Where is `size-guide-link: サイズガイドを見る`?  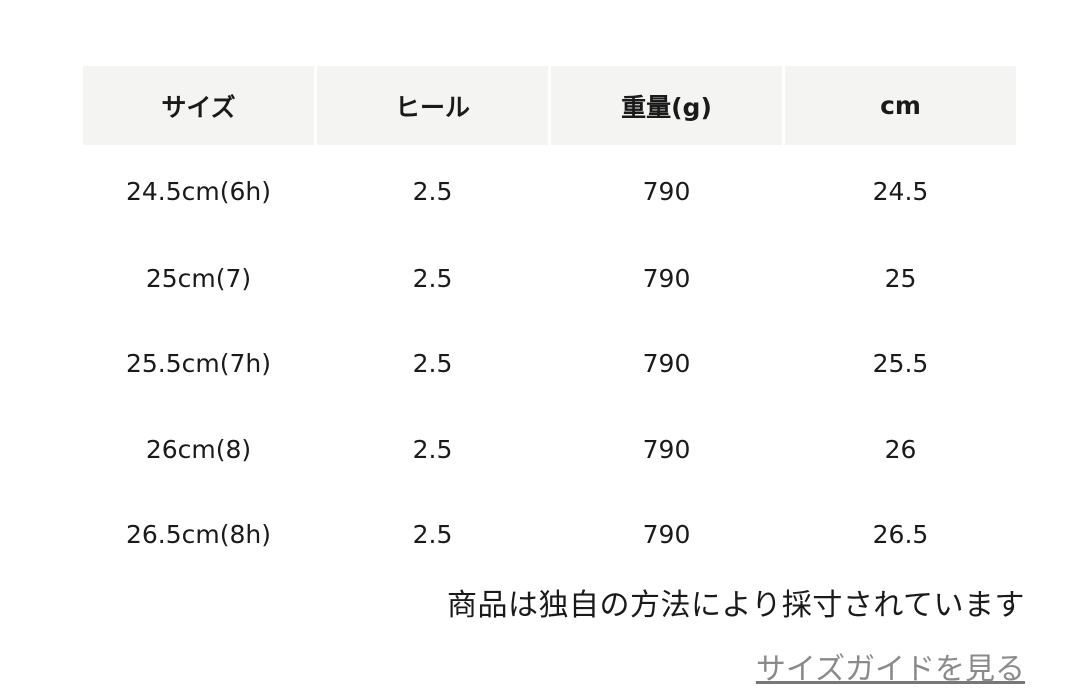 size-guide-link: サイズガイドを見る is located at coordinates (890, 669).